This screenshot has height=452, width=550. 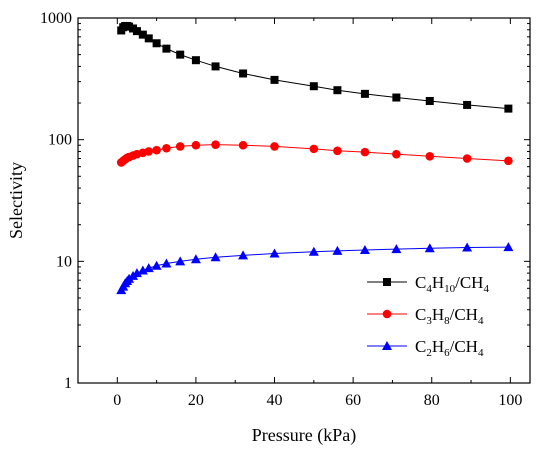 What do you see at coordinates (117, 400) in the screenshot?
I see `x-tick-label: 0` at bounding box center [117, 400].